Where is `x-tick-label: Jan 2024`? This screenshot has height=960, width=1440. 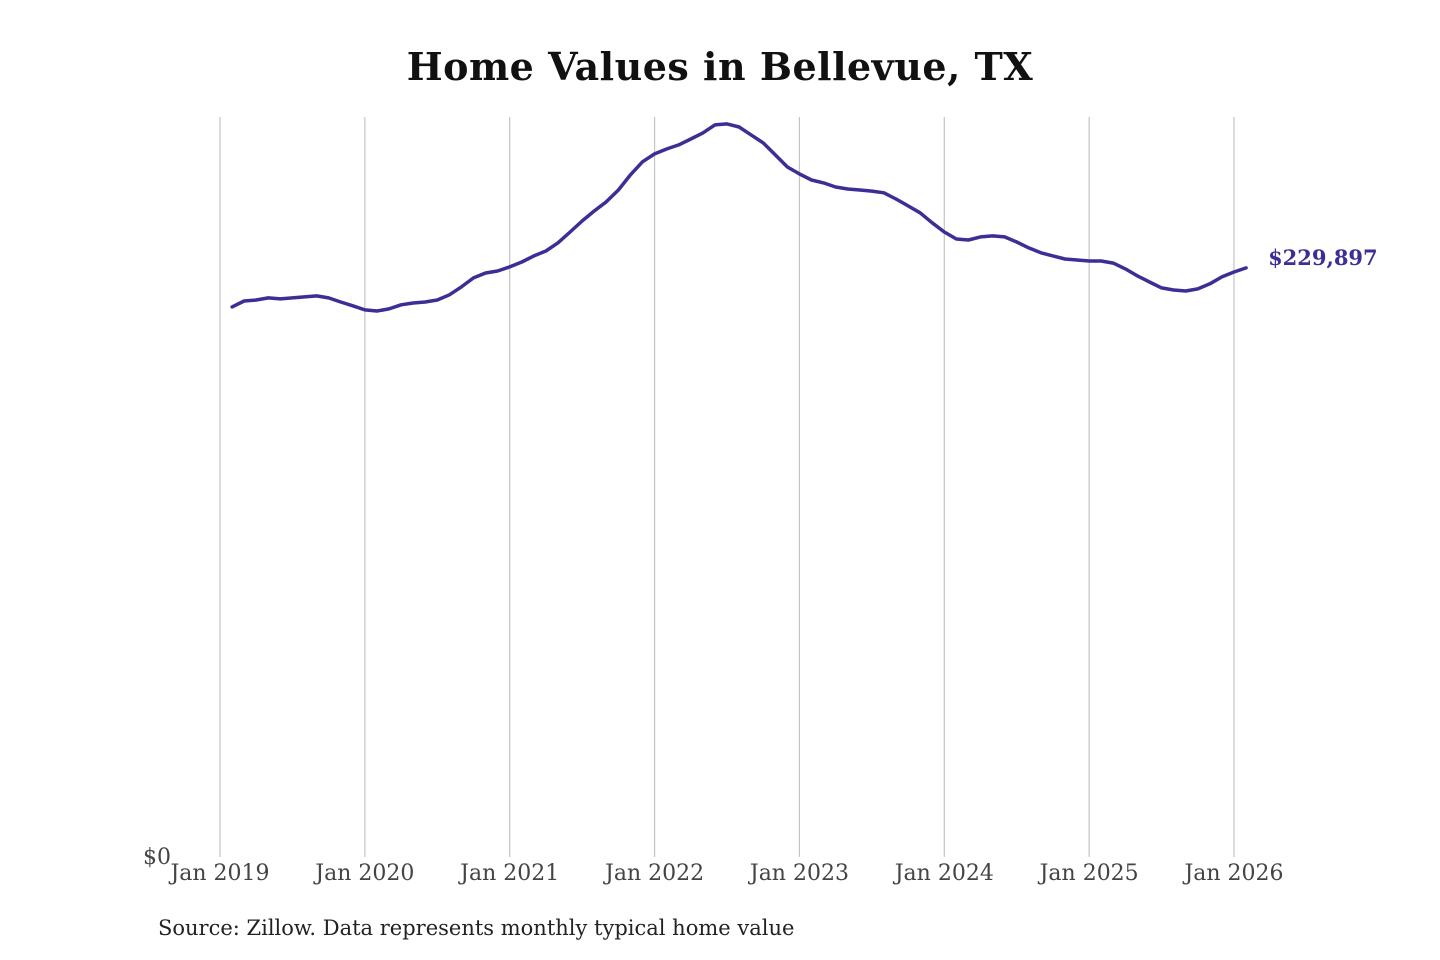
x-tick-label: Jan 2024 is located at coordinates (943, 873).